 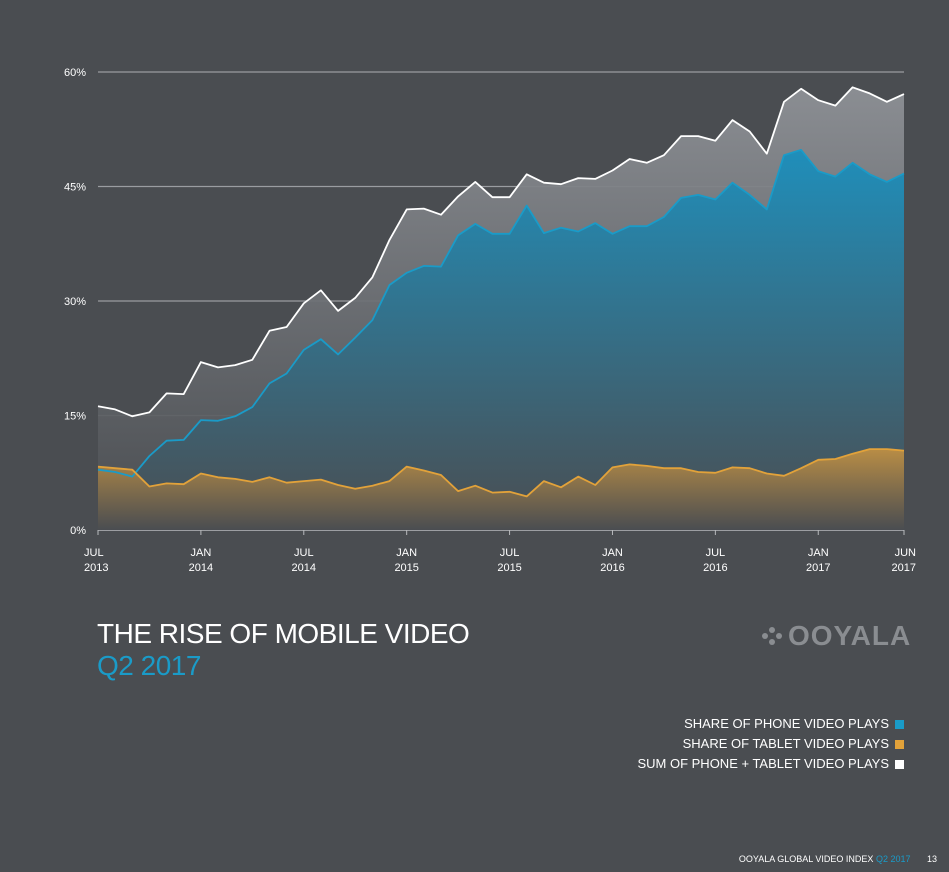 I want to click on tablet-series-area, so click(x=501, y=489).